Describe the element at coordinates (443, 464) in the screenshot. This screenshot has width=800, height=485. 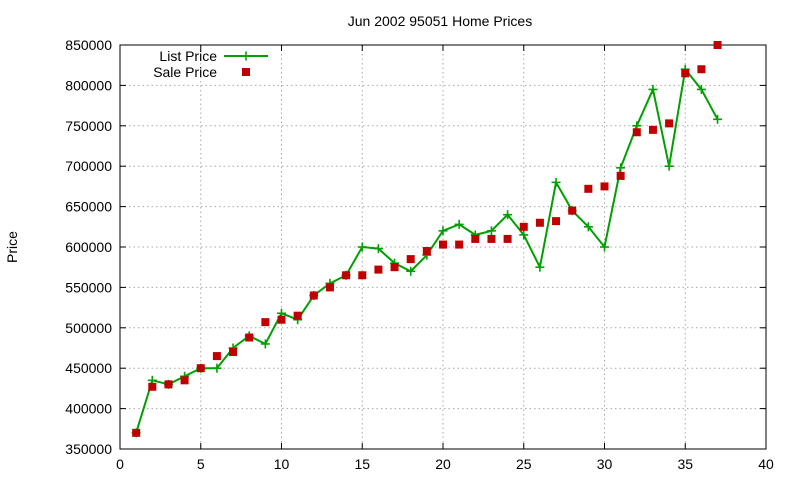
I see `x-tick-label: 20` at that location.